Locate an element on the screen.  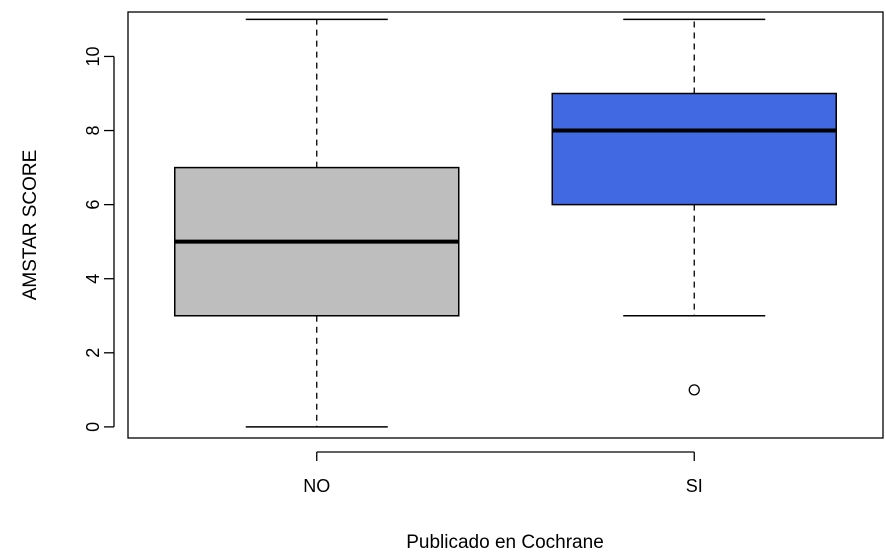
x-tick-label: NO is located at coordinates (316, 486).